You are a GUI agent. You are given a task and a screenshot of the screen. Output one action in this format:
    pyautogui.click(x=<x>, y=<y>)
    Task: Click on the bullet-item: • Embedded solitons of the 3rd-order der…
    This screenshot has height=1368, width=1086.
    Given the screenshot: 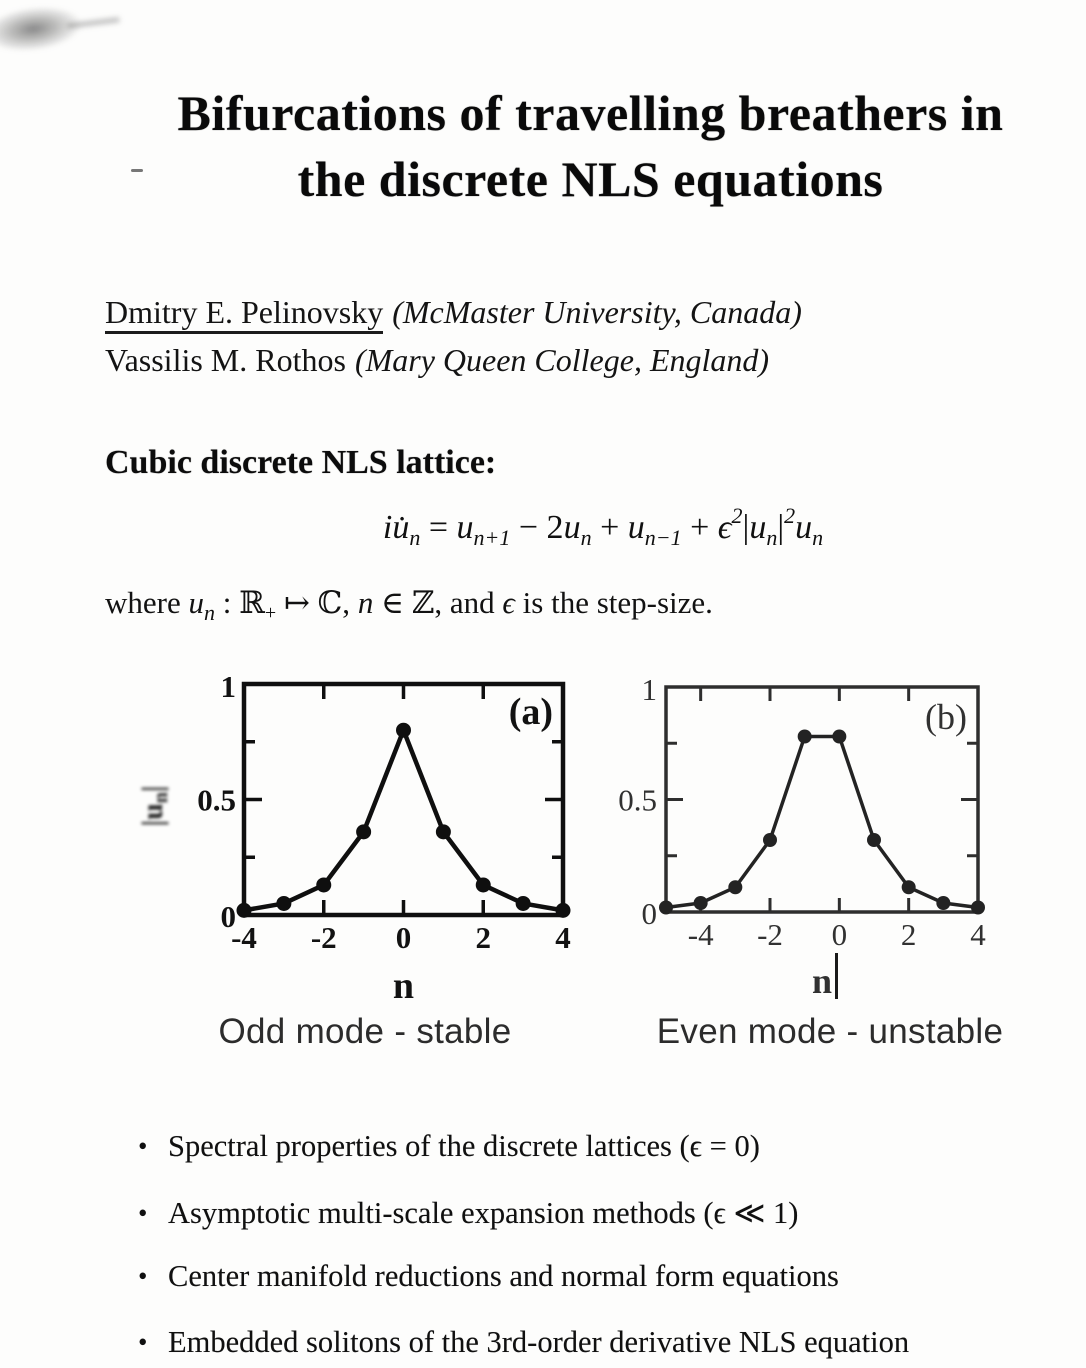 What is the action you would take?
    pyautogui.click(x=523, y=1342)
    